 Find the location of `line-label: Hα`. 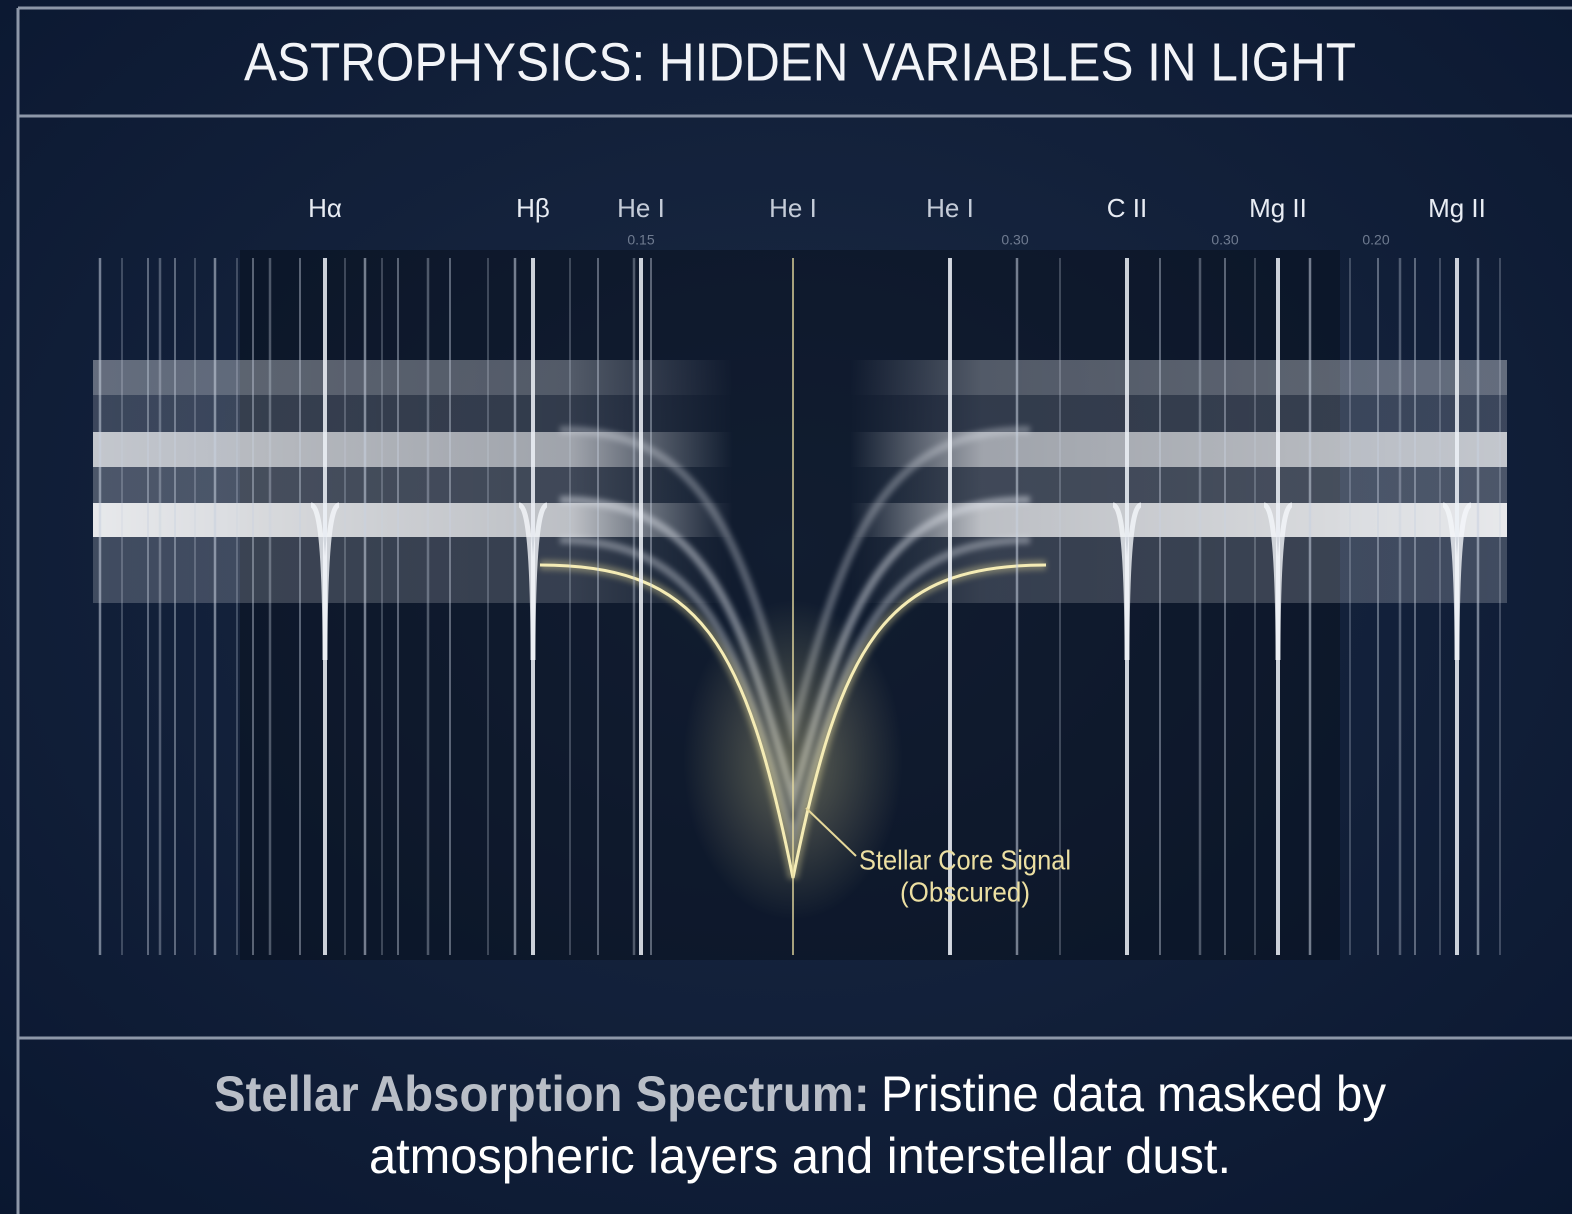

line-label: Hα is located at coordinates (325, 208).